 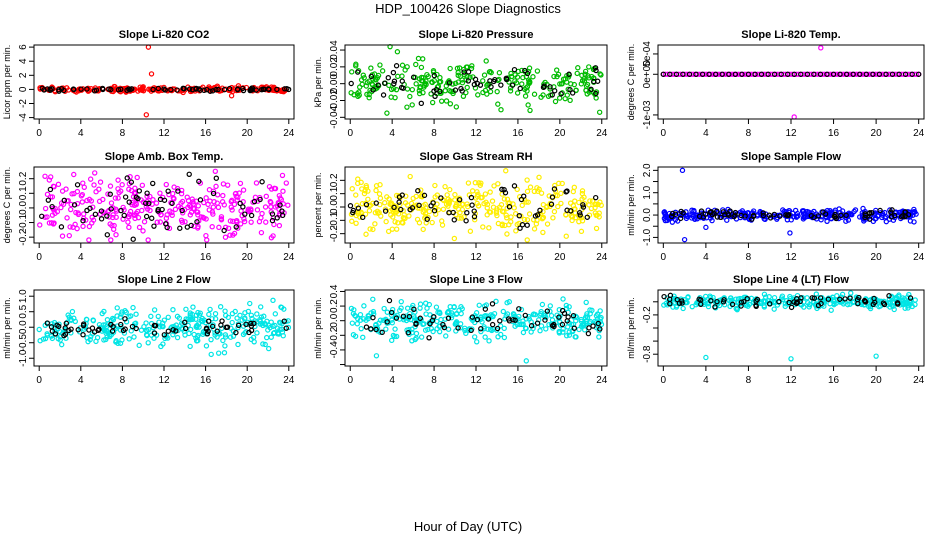 What do you see at coordinates (7, 82) in the screenshot?
I see `y-axis-label: Licor ppm per min.` at bounding box center [7, 82].